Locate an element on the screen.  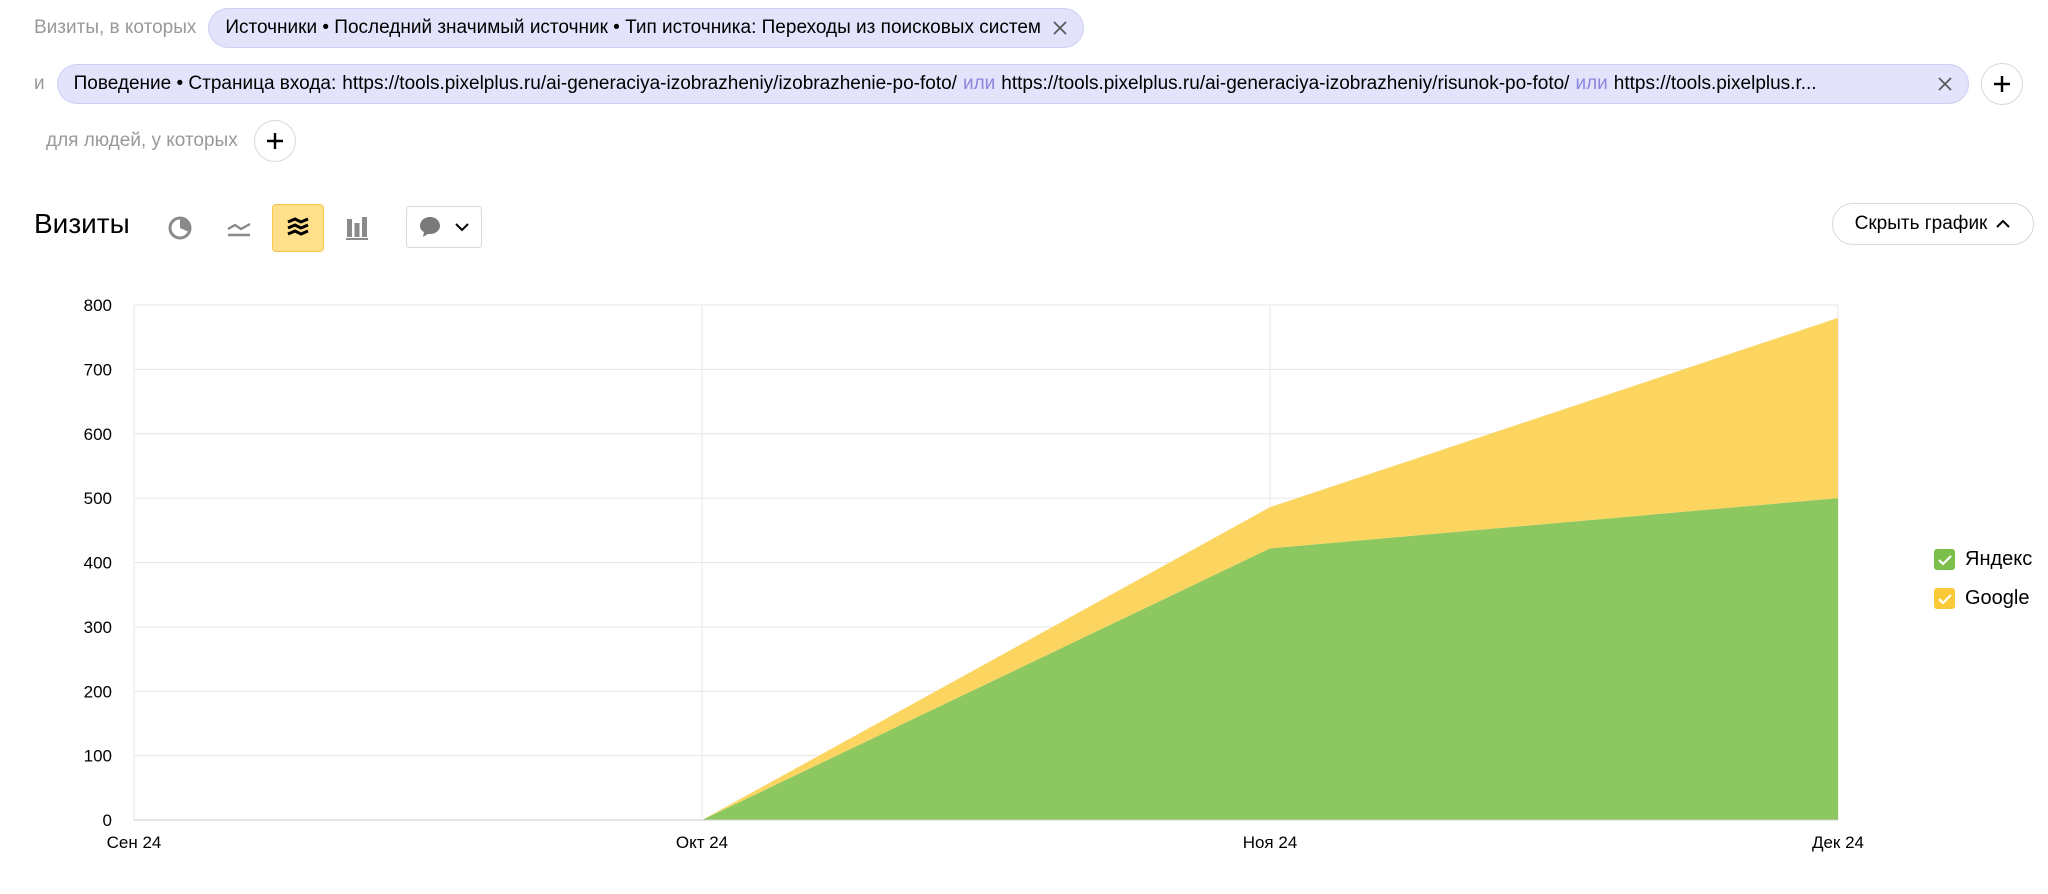
hide-chart-button: Скрыть график is located at coordinates (1933, 224).